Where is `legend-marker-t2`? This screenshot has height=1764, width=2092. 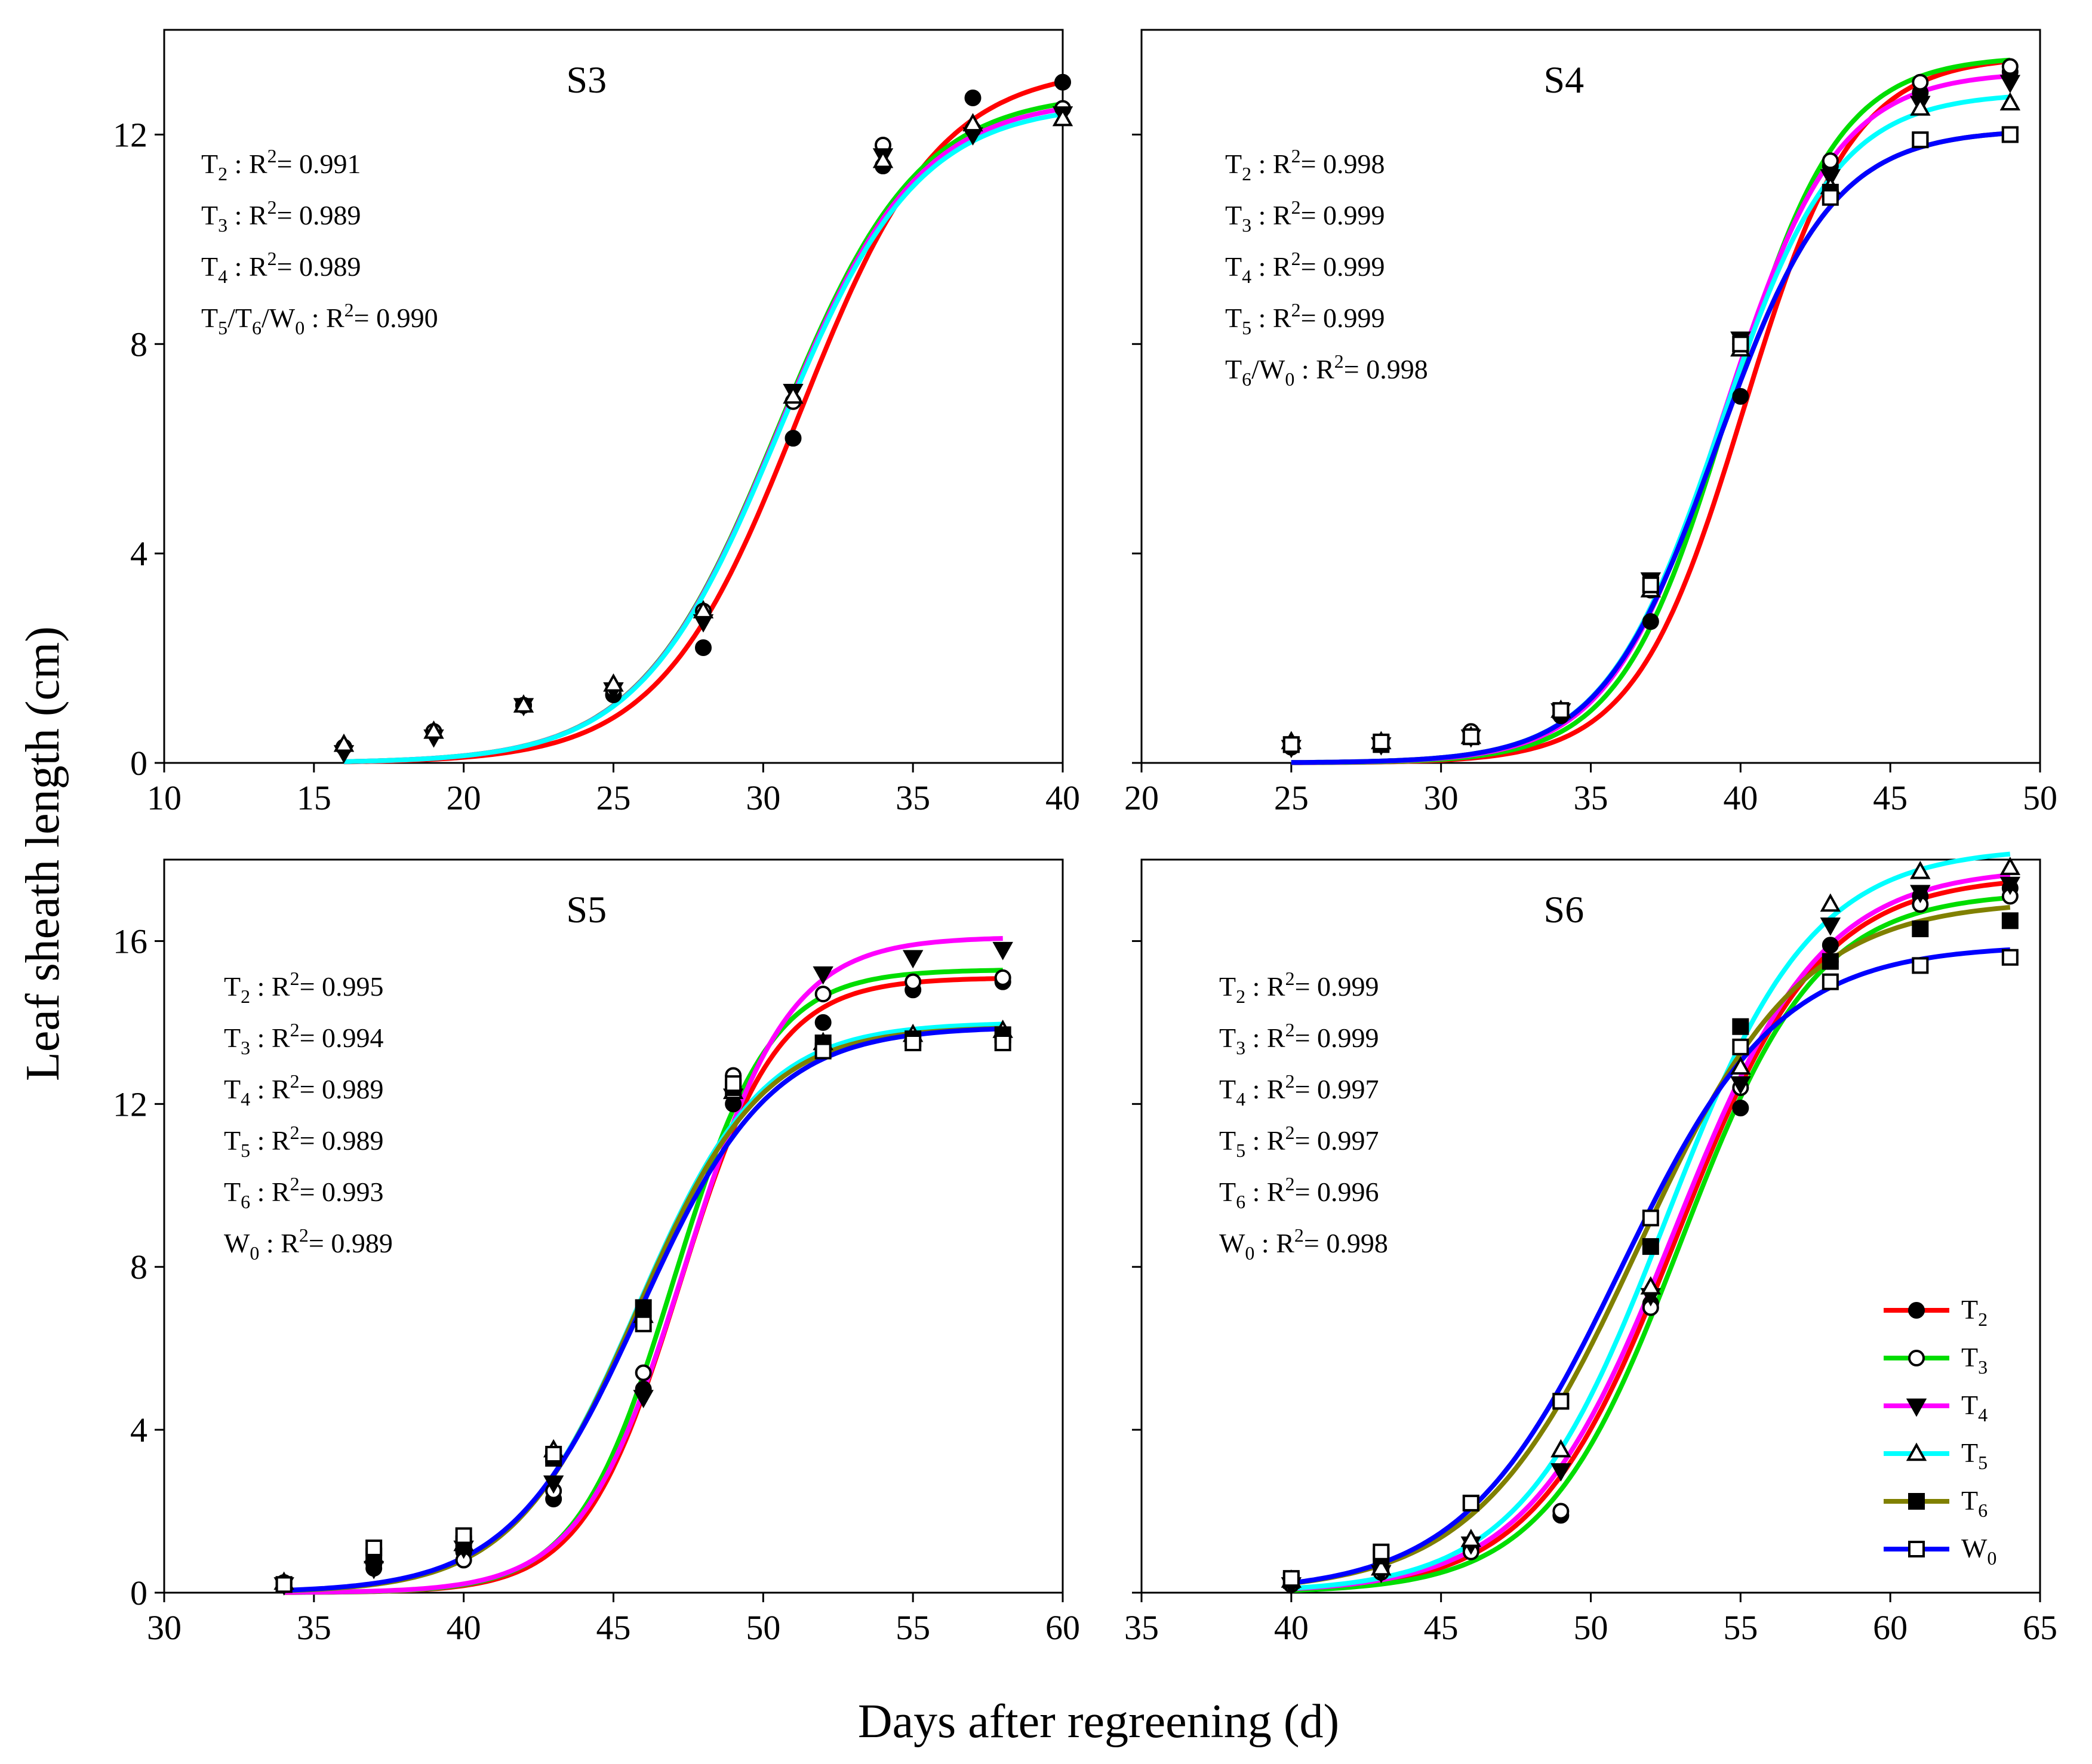 legend-marker-t2 is located at coordinates (1916, 1310).